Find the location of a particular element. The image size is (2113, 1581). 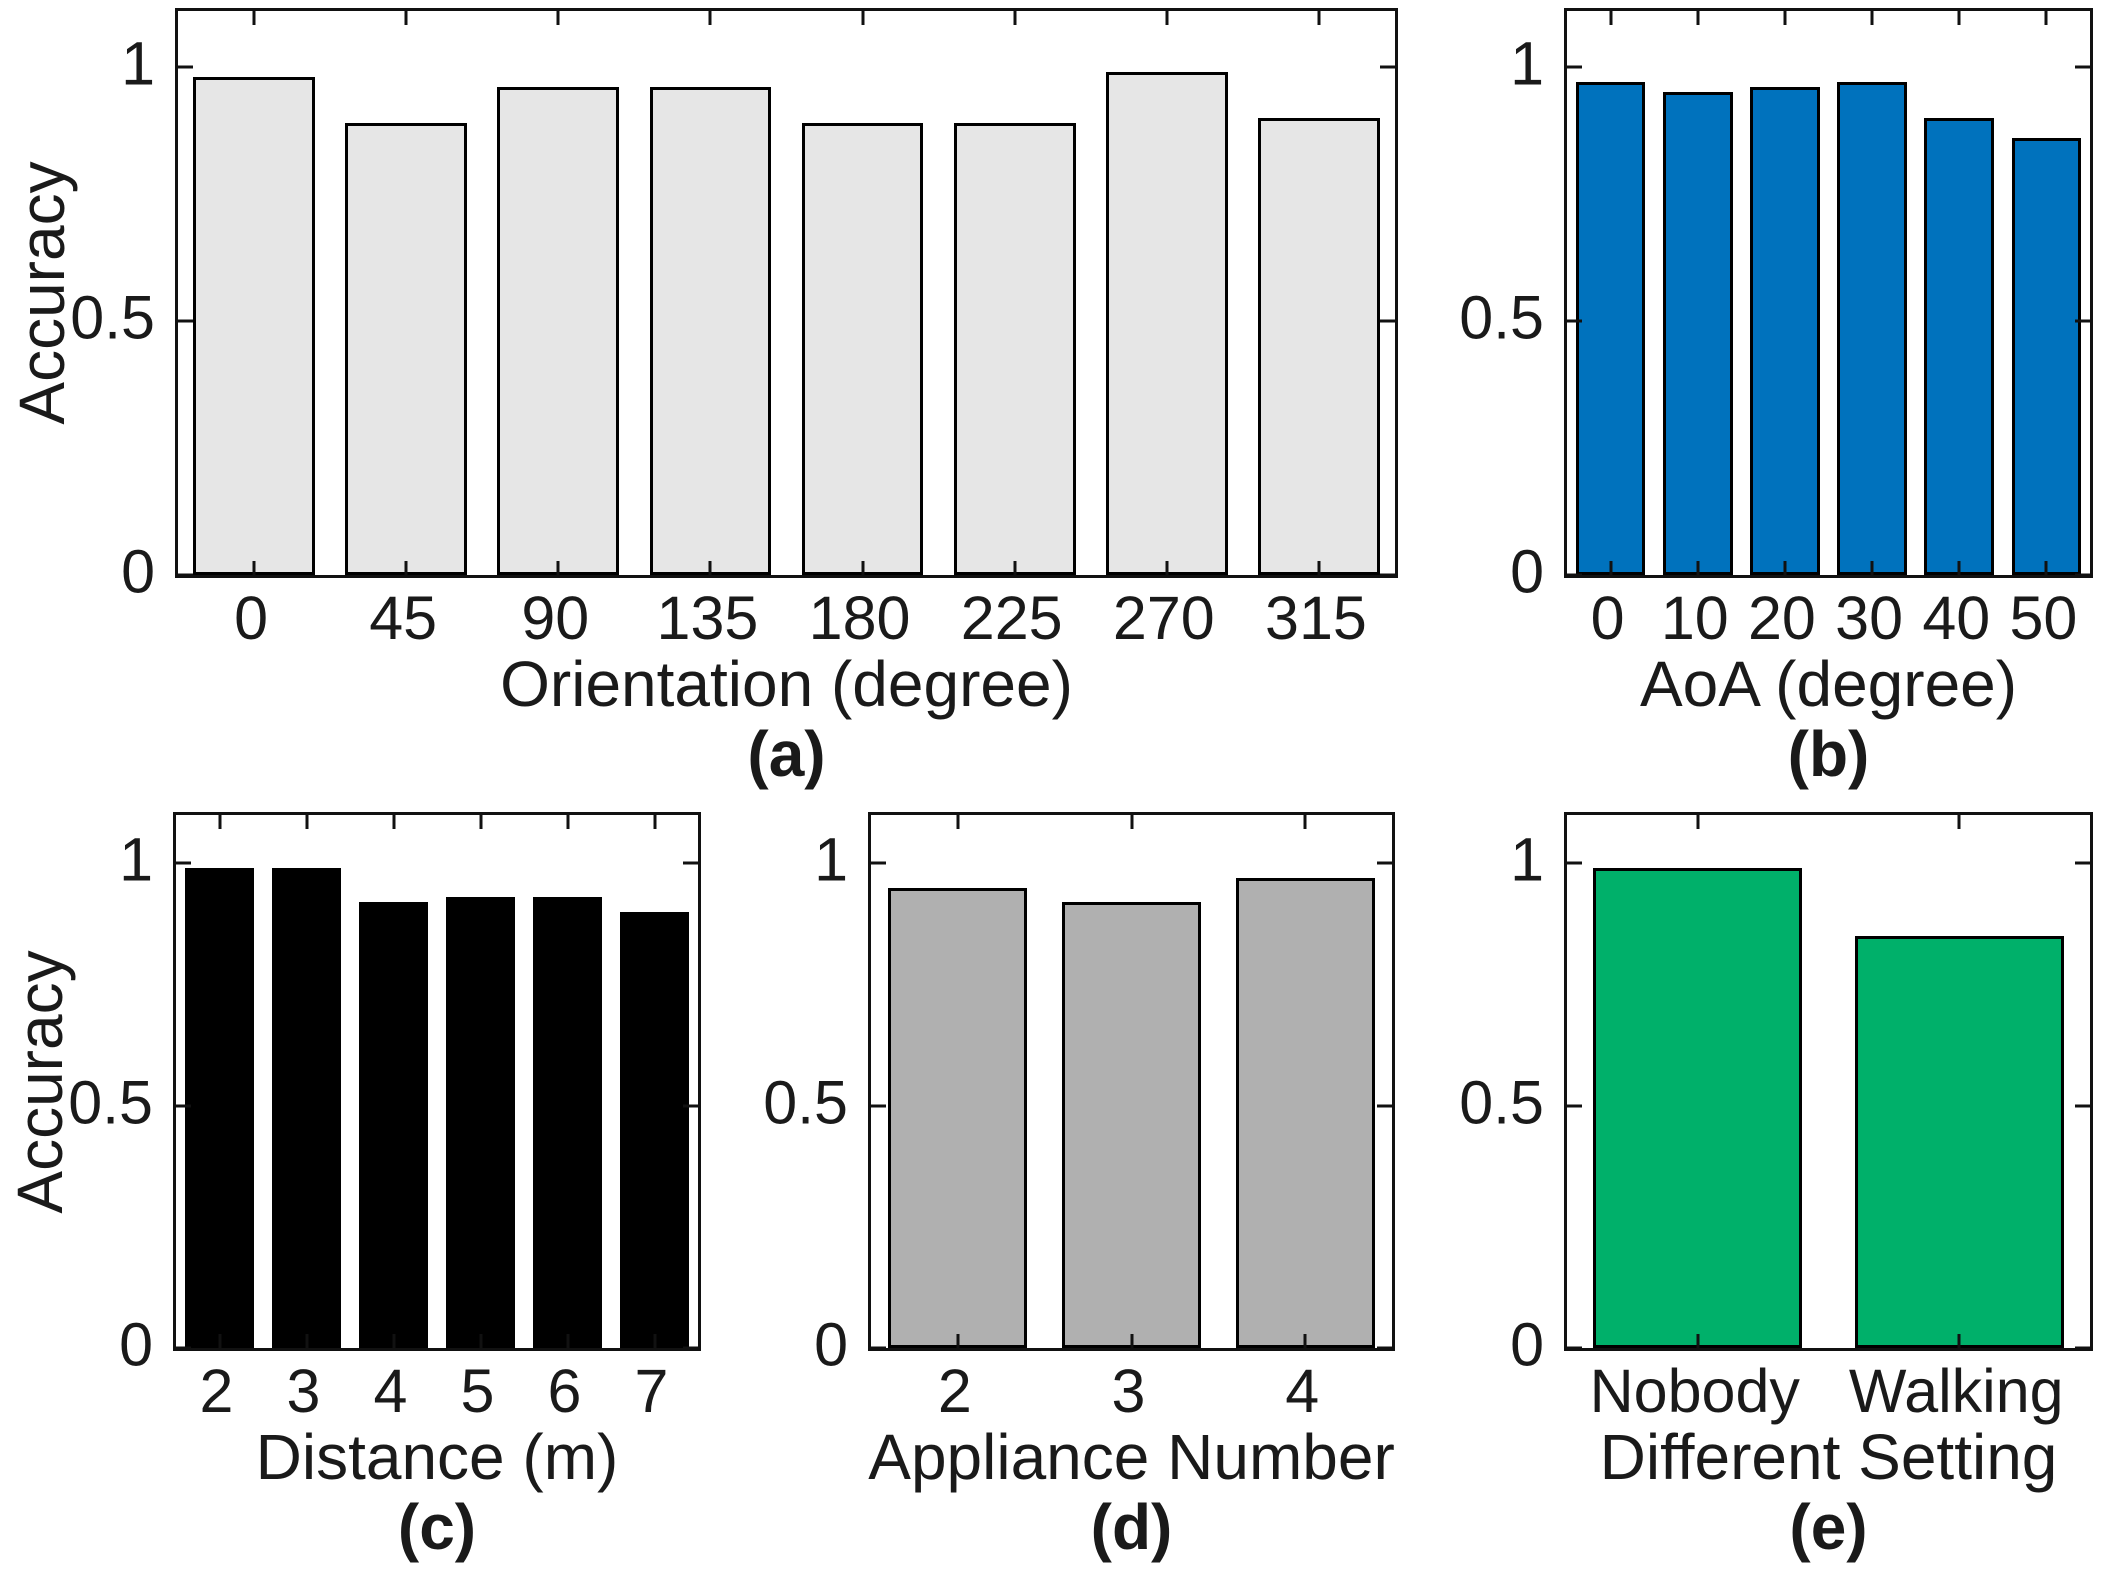

subplot-caption: (a) is located at coordinates (786, 754).